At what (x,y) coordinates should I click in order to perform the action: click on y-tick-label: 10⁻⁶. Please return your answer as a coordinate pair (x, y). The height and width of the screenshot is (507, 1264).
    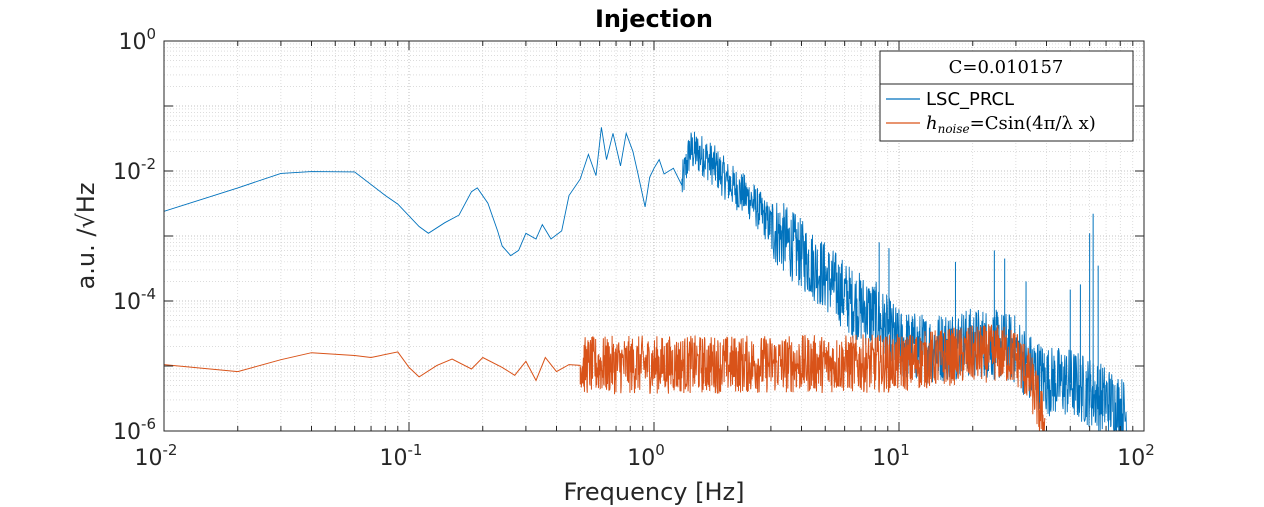
    Looking at the image, I should click on (134, 430).